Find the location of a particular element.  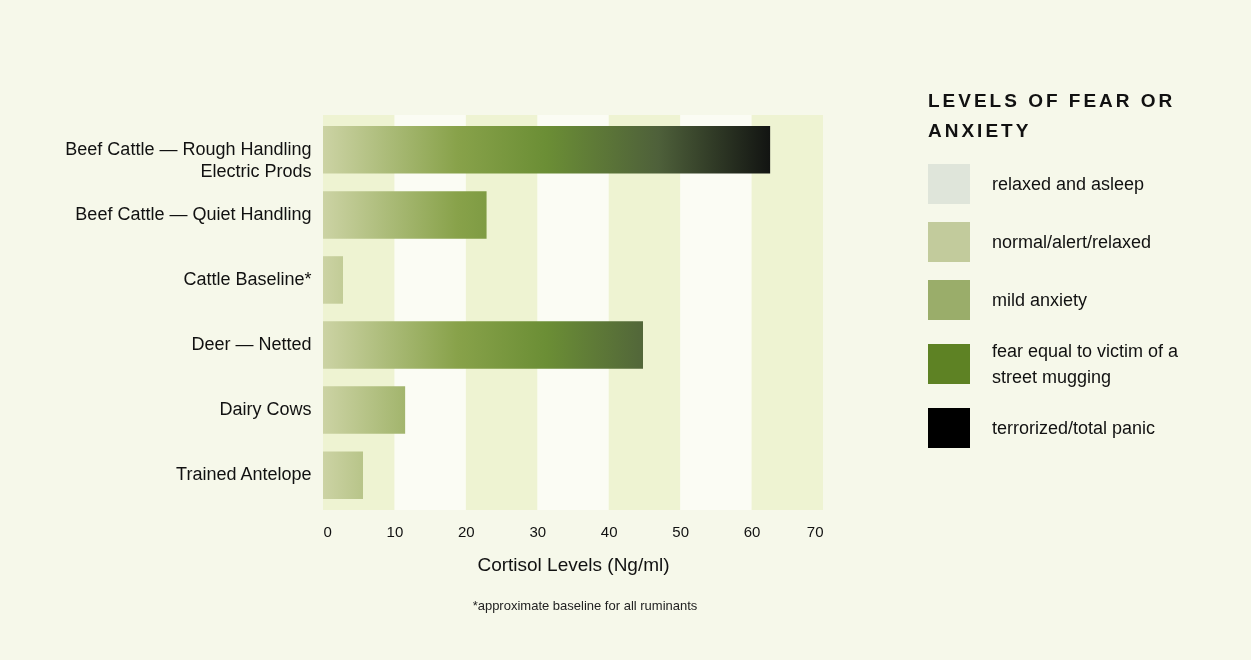

x-axis-title: Cortisol Levels (Ng/ml) is located at coordinates (573, 564).